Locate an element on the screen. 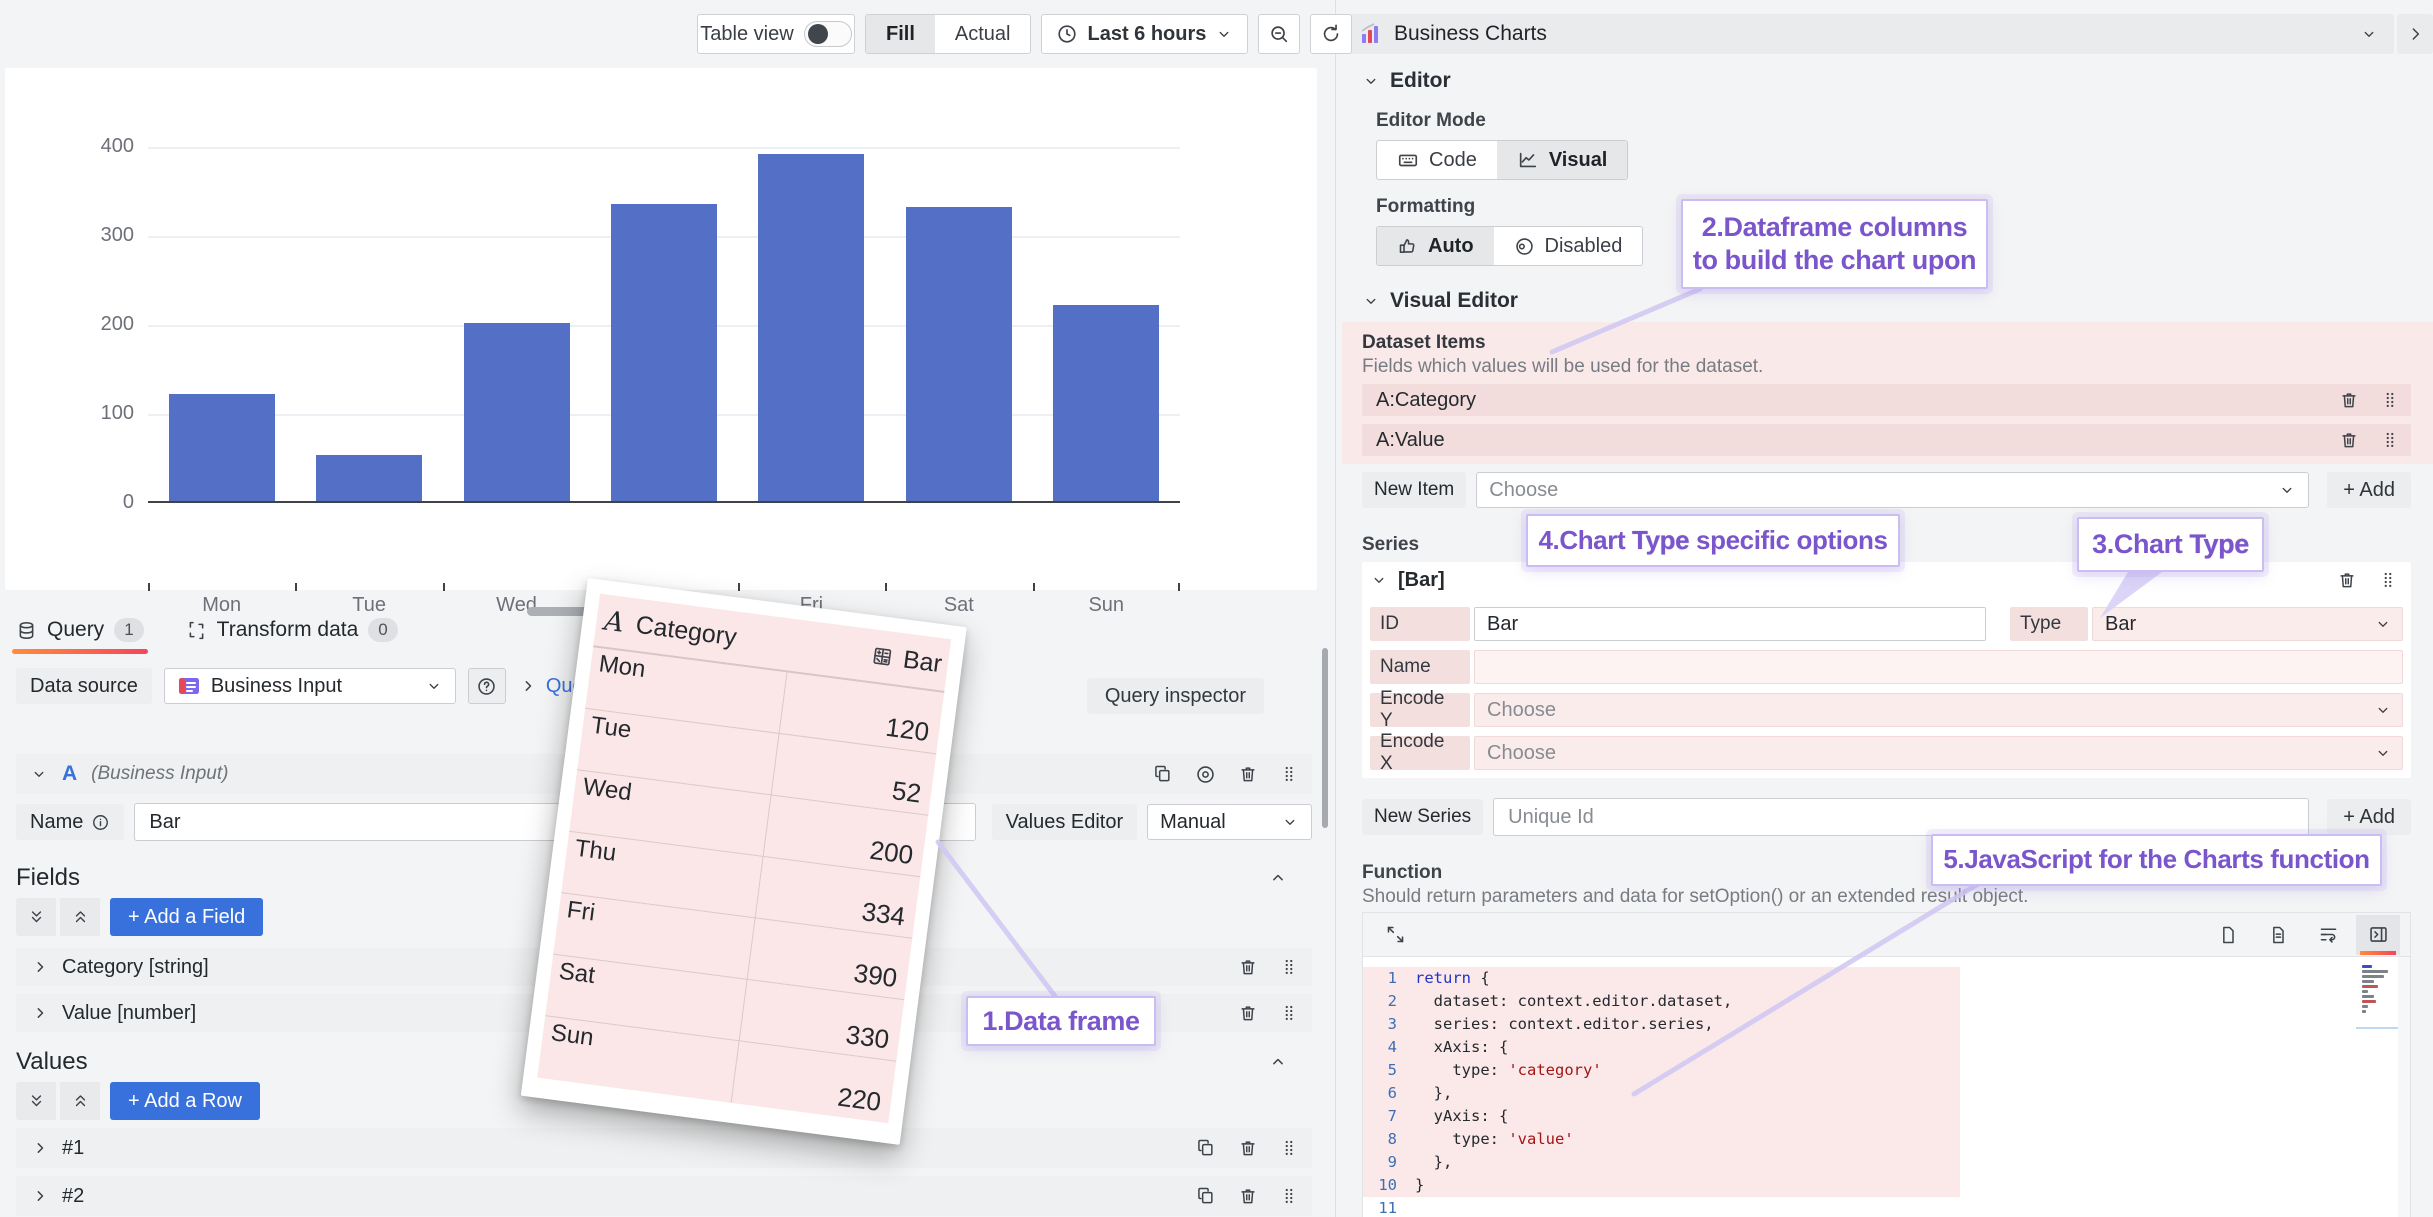  value-row: #1 is located at coordinates (664, 1148).